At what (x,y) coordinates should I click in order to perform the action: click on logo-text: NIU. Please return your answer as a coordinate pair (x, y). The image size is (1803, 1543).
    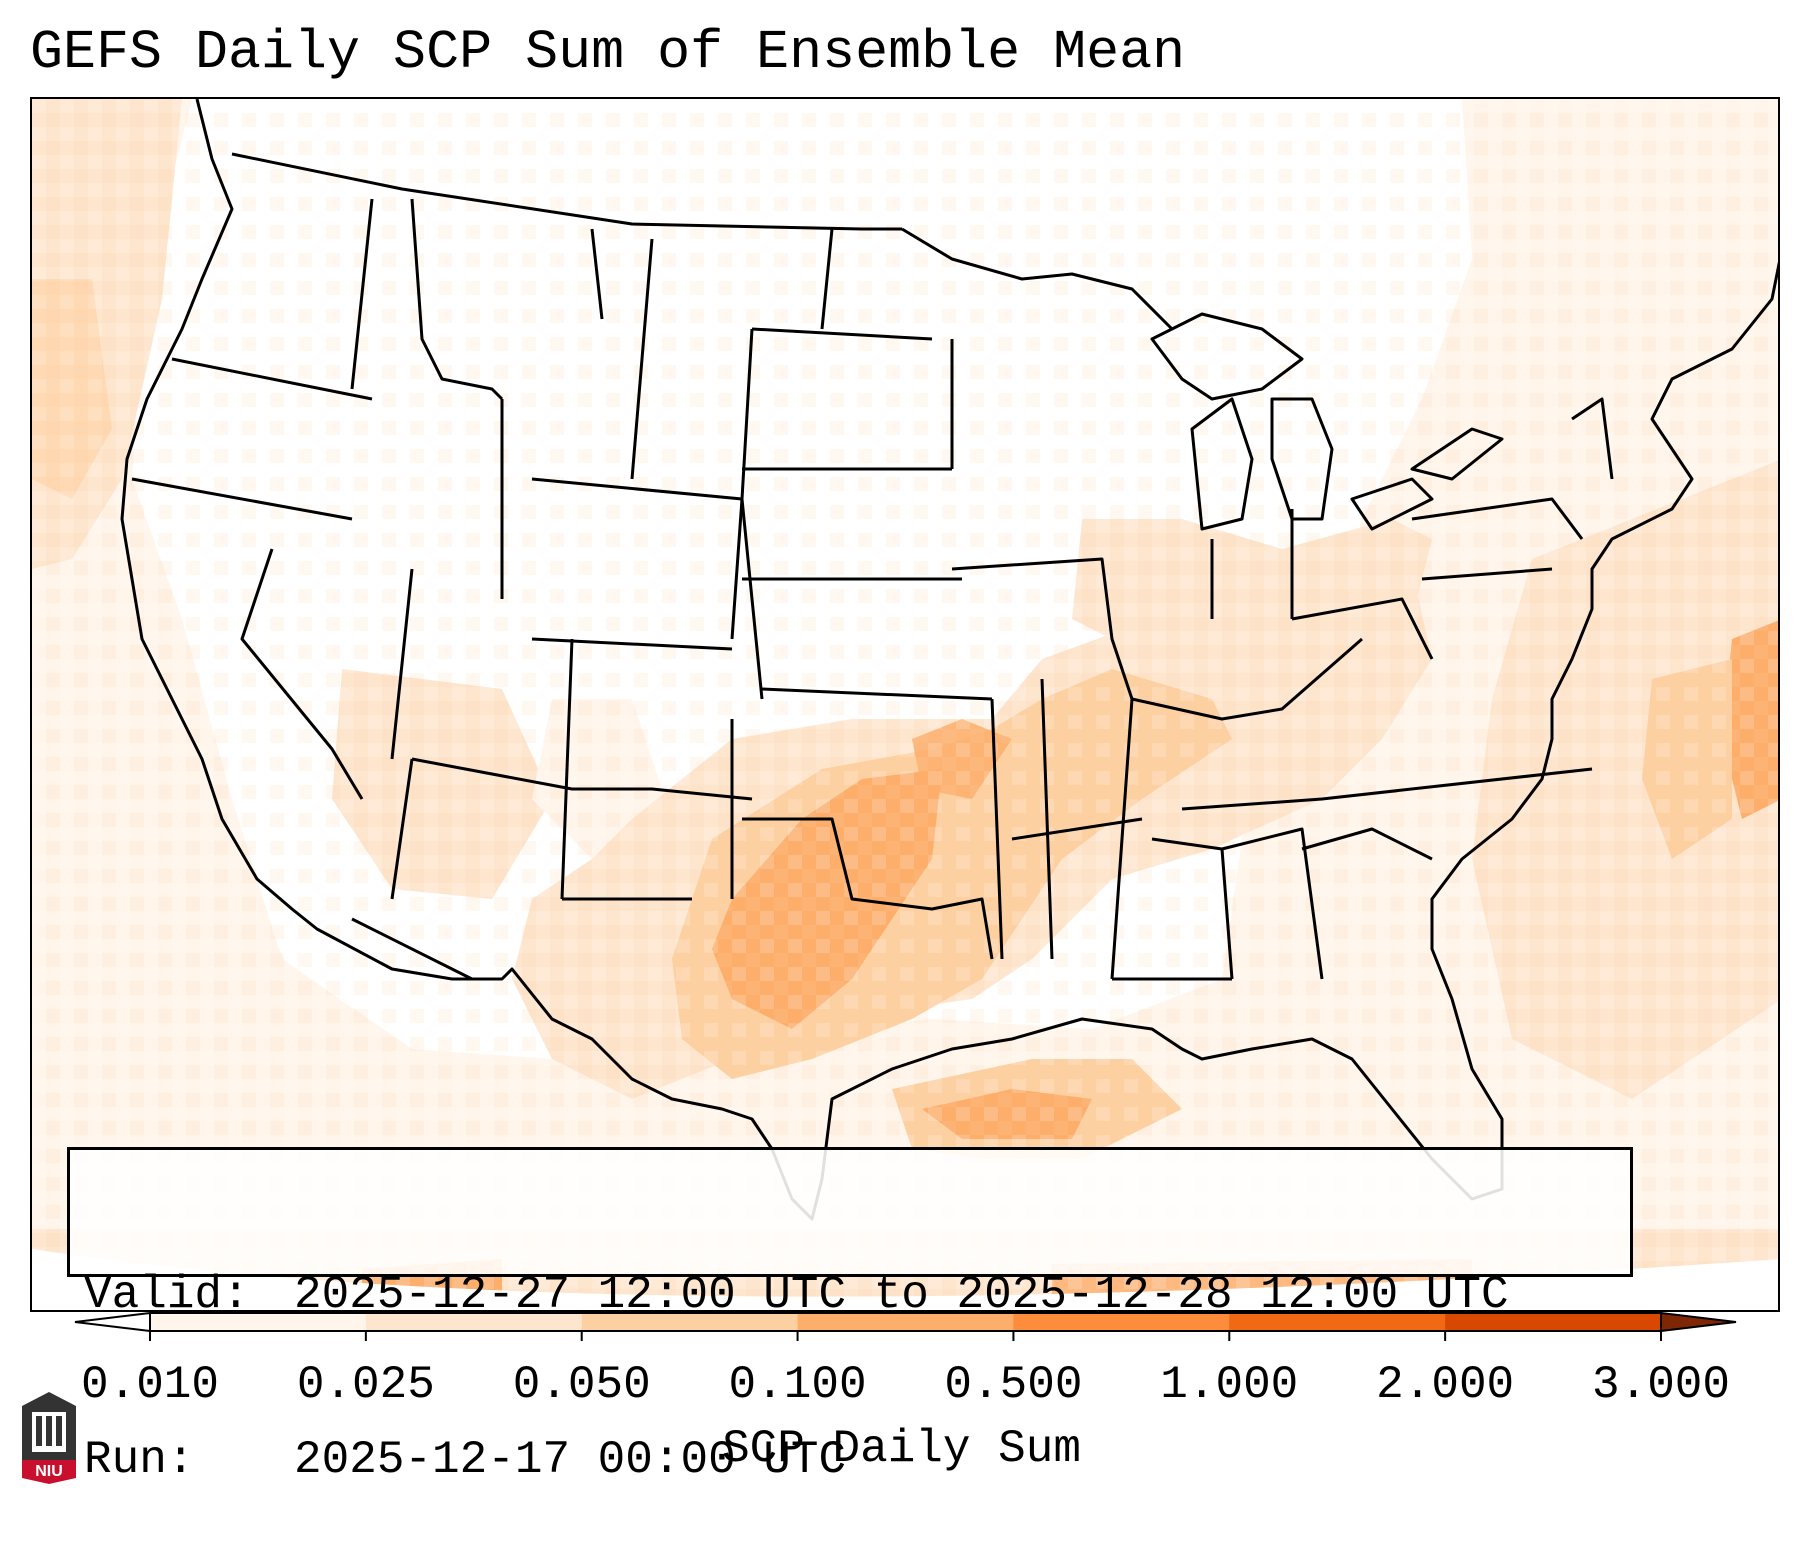
    Looking at the image, I should click on (49, 1471).